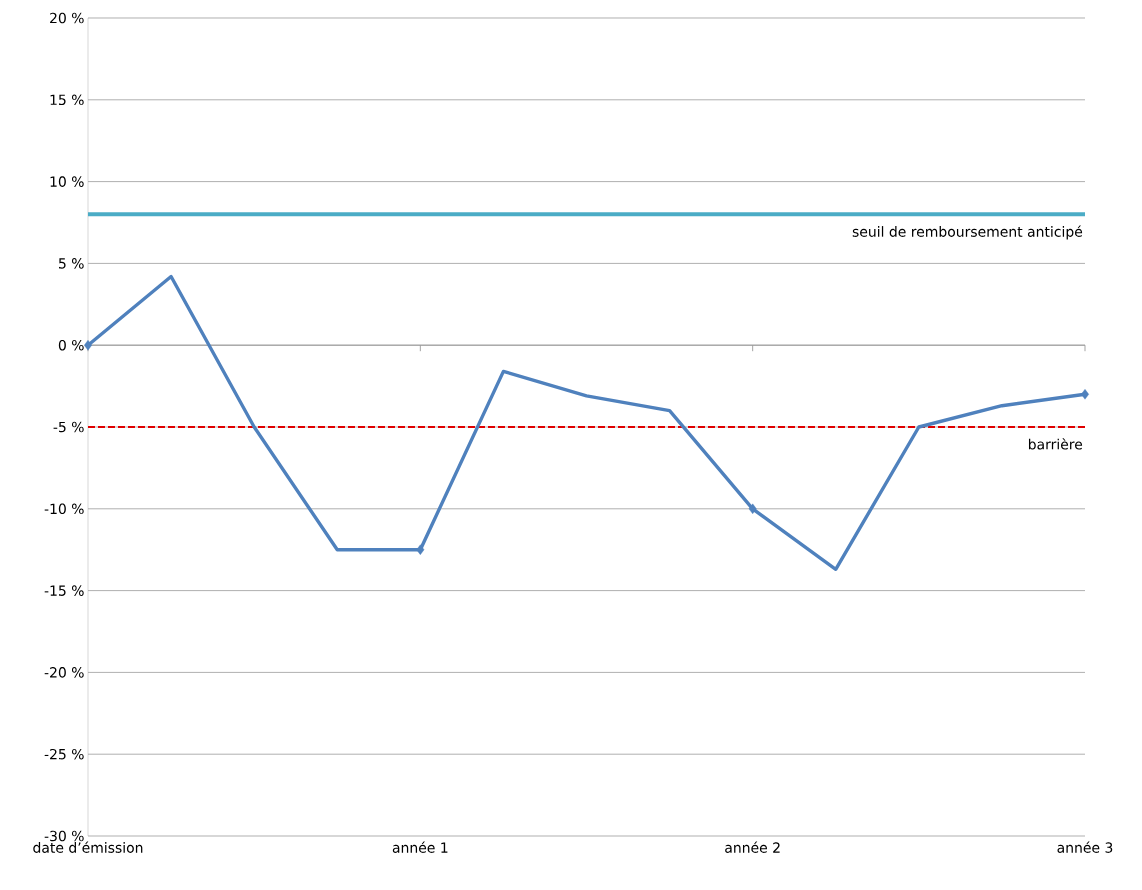  I want to click on x-tick-label: date d’émission, so click(88, 847).